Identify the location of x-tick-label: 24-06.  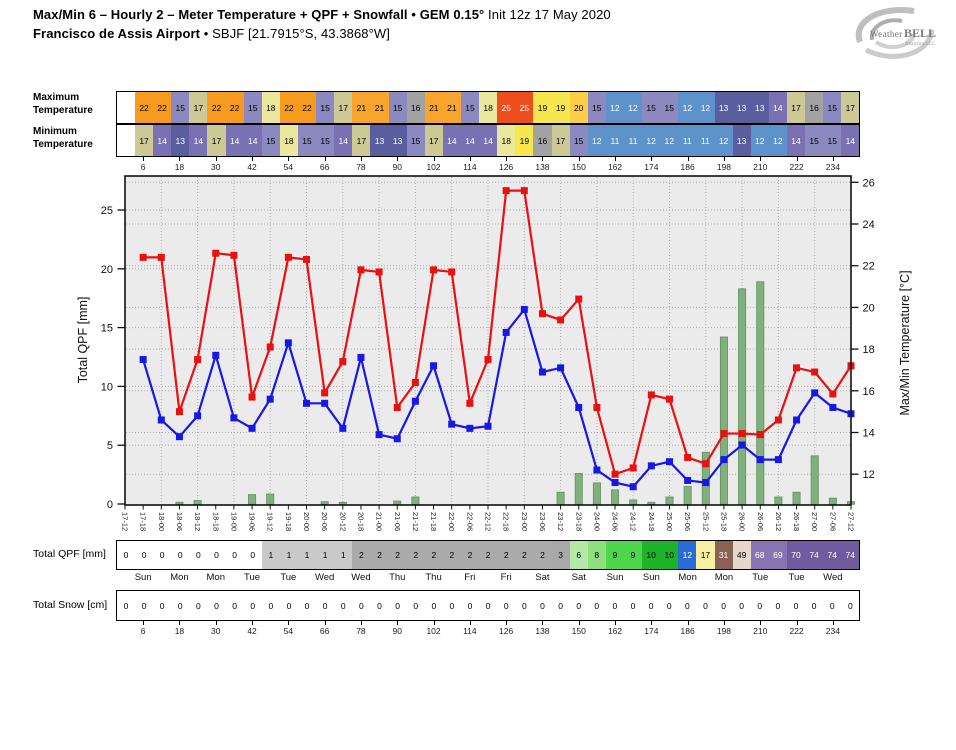
(615, 521).